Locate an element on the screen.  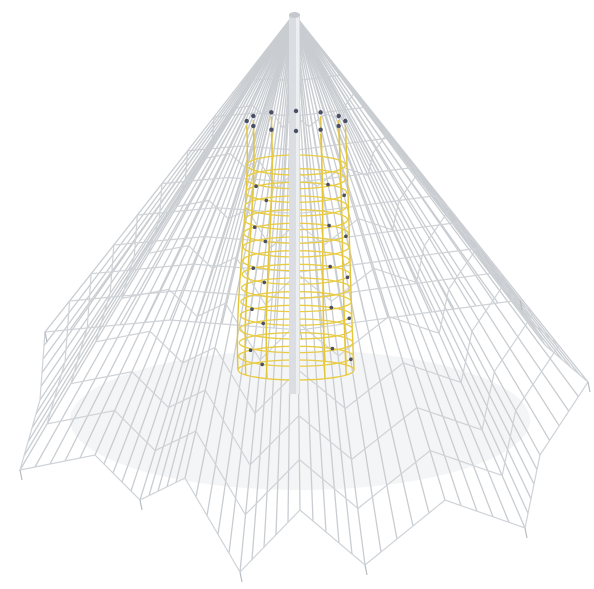
mast-top is located at coordinates (294, 15).